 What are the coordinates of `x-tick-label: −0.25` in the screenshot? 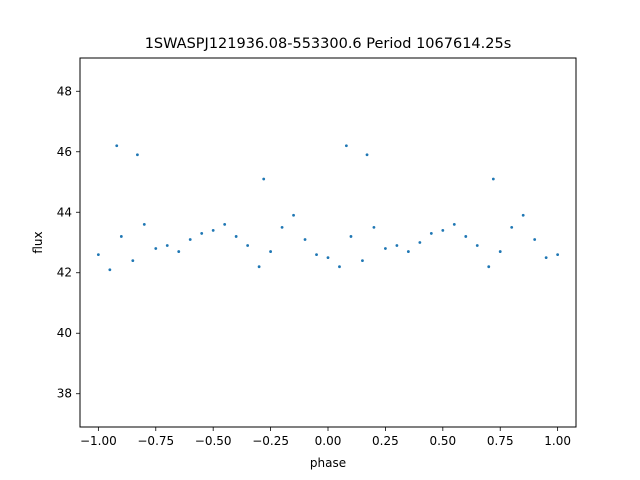 It's located at (270, 441).